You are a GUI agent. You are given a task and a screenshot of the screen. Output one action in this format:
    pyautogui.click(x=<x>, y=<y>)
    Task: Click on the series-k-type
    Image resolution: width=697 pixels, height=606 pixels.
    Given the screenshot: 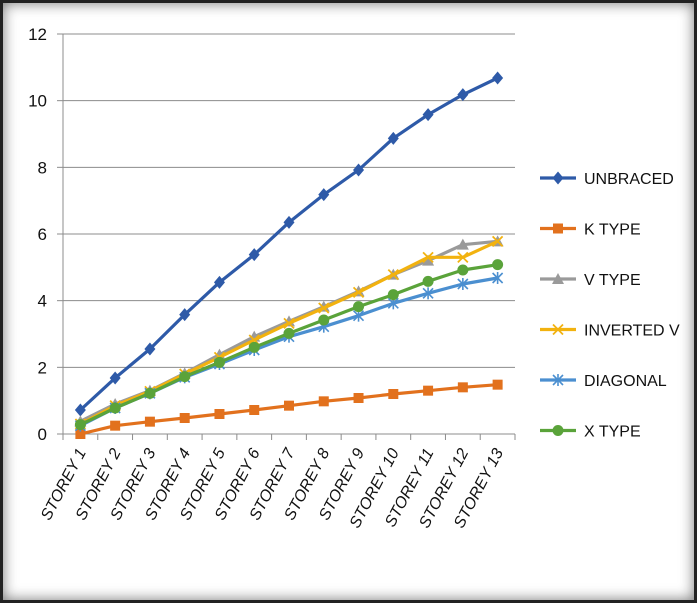 What is the action you would take?
    pyautogui.click(x=289, y=409)
    